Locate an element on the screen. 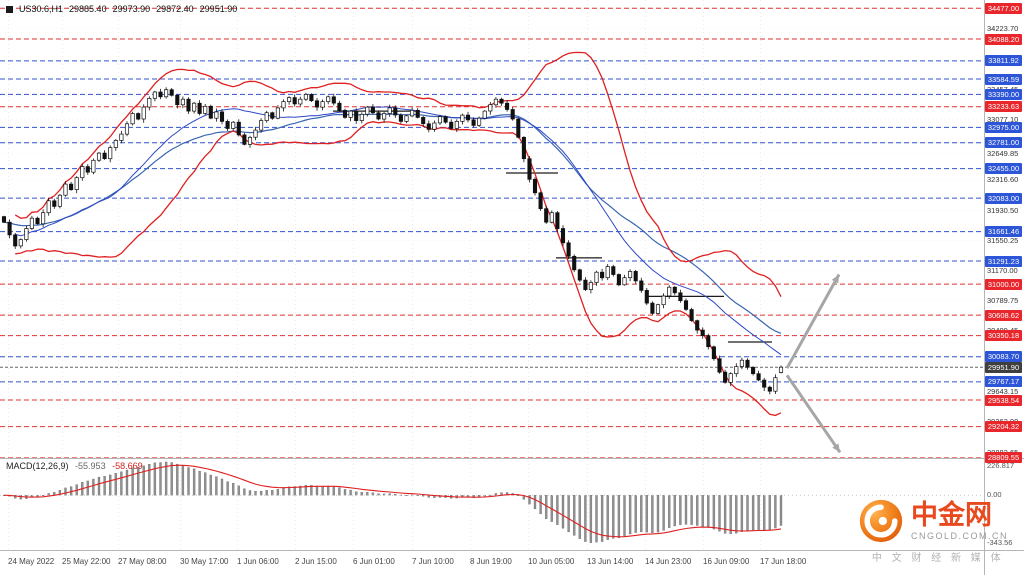 The image size is (1024, 575). cngold-domain: CNGOLD.COM.CN is located at coordinates (960, 536).